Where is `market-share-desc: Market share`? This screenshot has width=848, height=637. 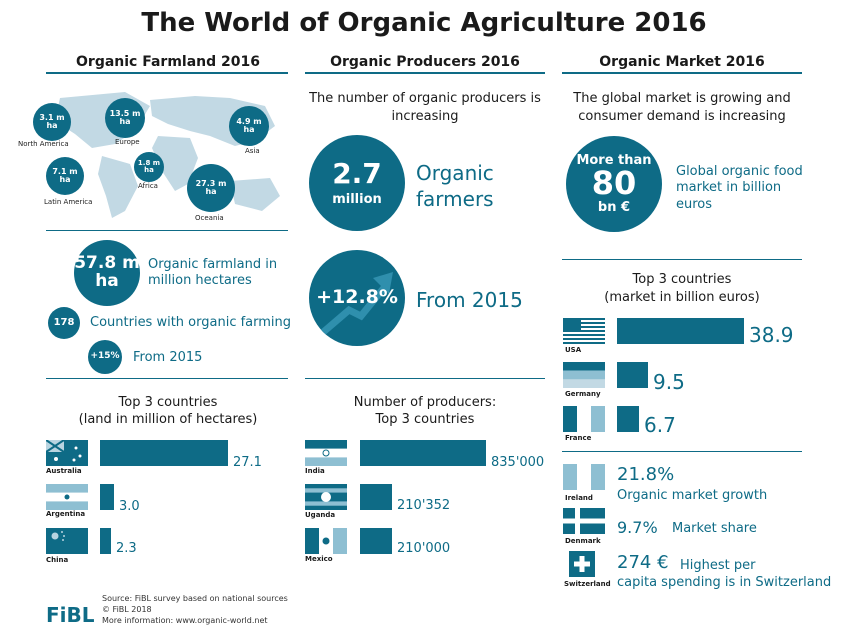
market-share-desc: Market share is located at coordinates (714, 528).